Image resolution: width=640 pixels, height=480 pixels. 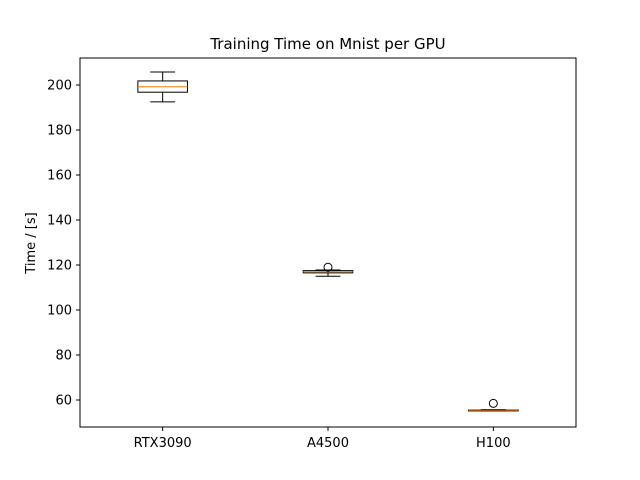 I want to click on y-tick-label: 200, so click(x=59, y=86).